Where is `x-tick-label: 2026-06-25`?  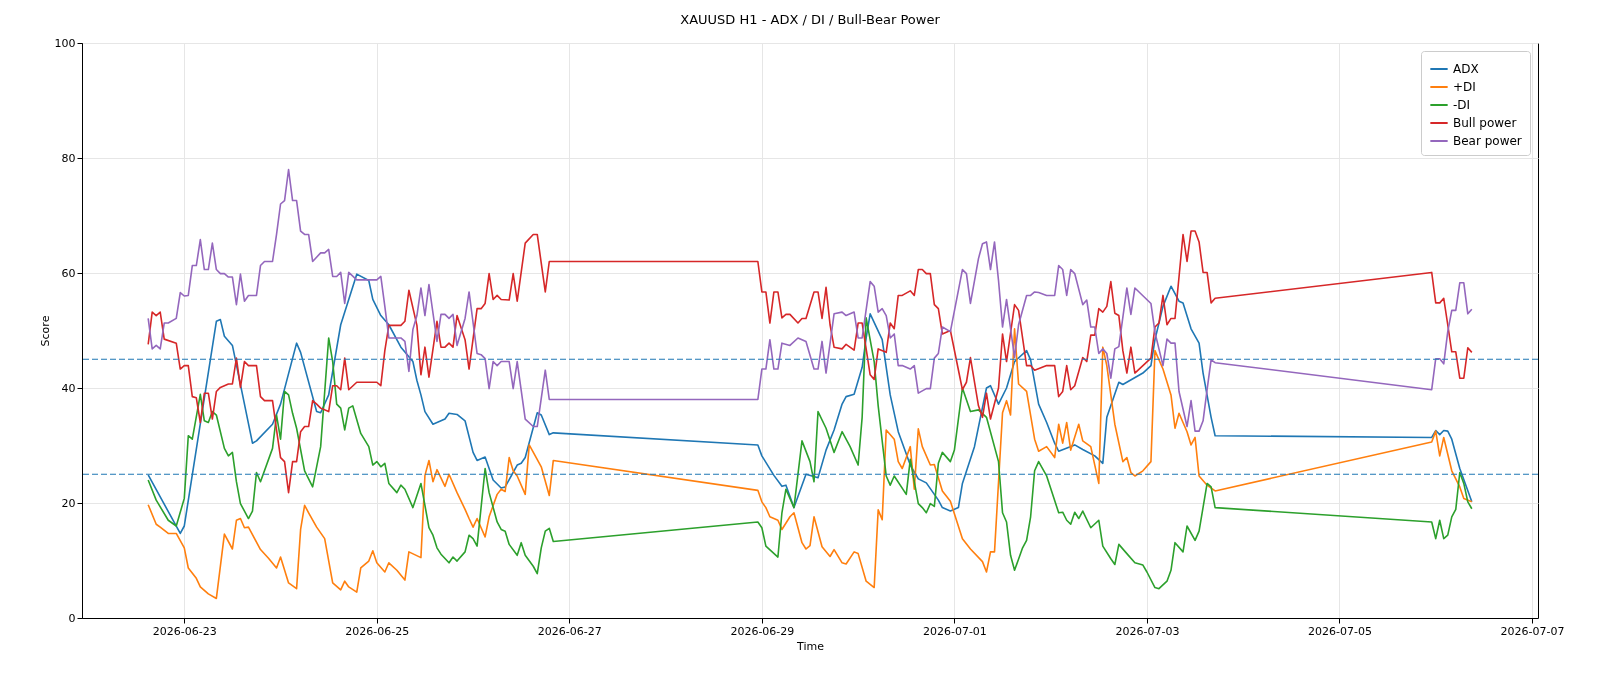
x-tick-label: 2026-06-25 is located at coordinates (377, 631).